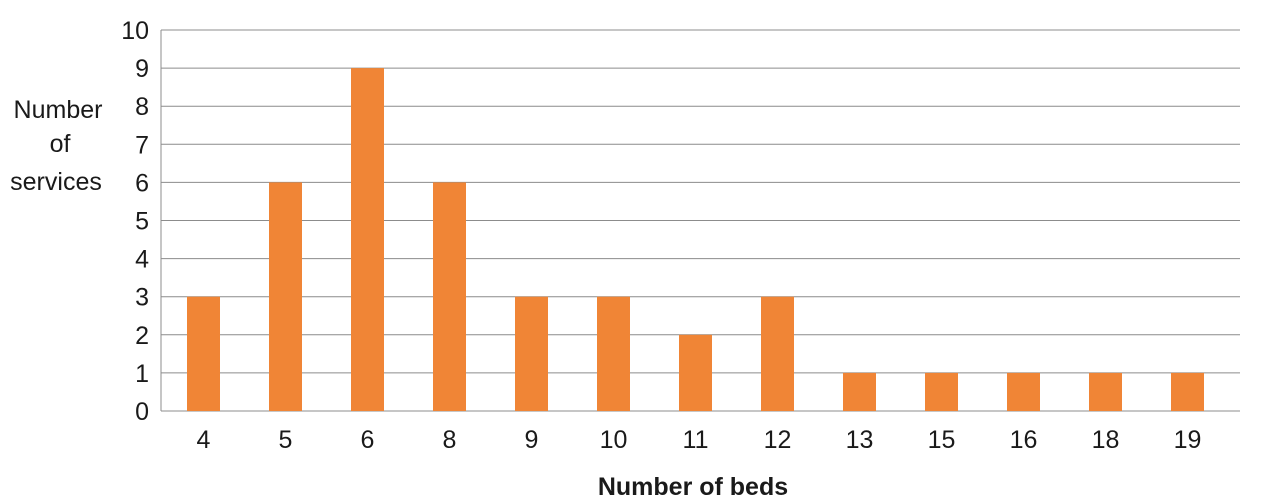  Describe the element at coordinates (142, 298) in the screenshot. I see `y-tick-label: 3` at that location.